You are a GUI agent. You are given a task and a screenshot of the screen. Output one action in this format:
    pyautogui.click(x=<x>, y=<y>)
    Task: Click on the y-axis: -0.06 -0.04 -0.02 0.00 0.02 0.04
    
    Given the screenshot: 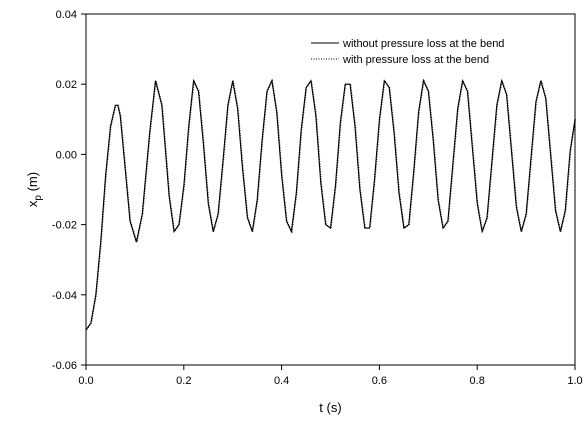 What is the action you would take?
    pyautogui.click(x=69, y=190)
    